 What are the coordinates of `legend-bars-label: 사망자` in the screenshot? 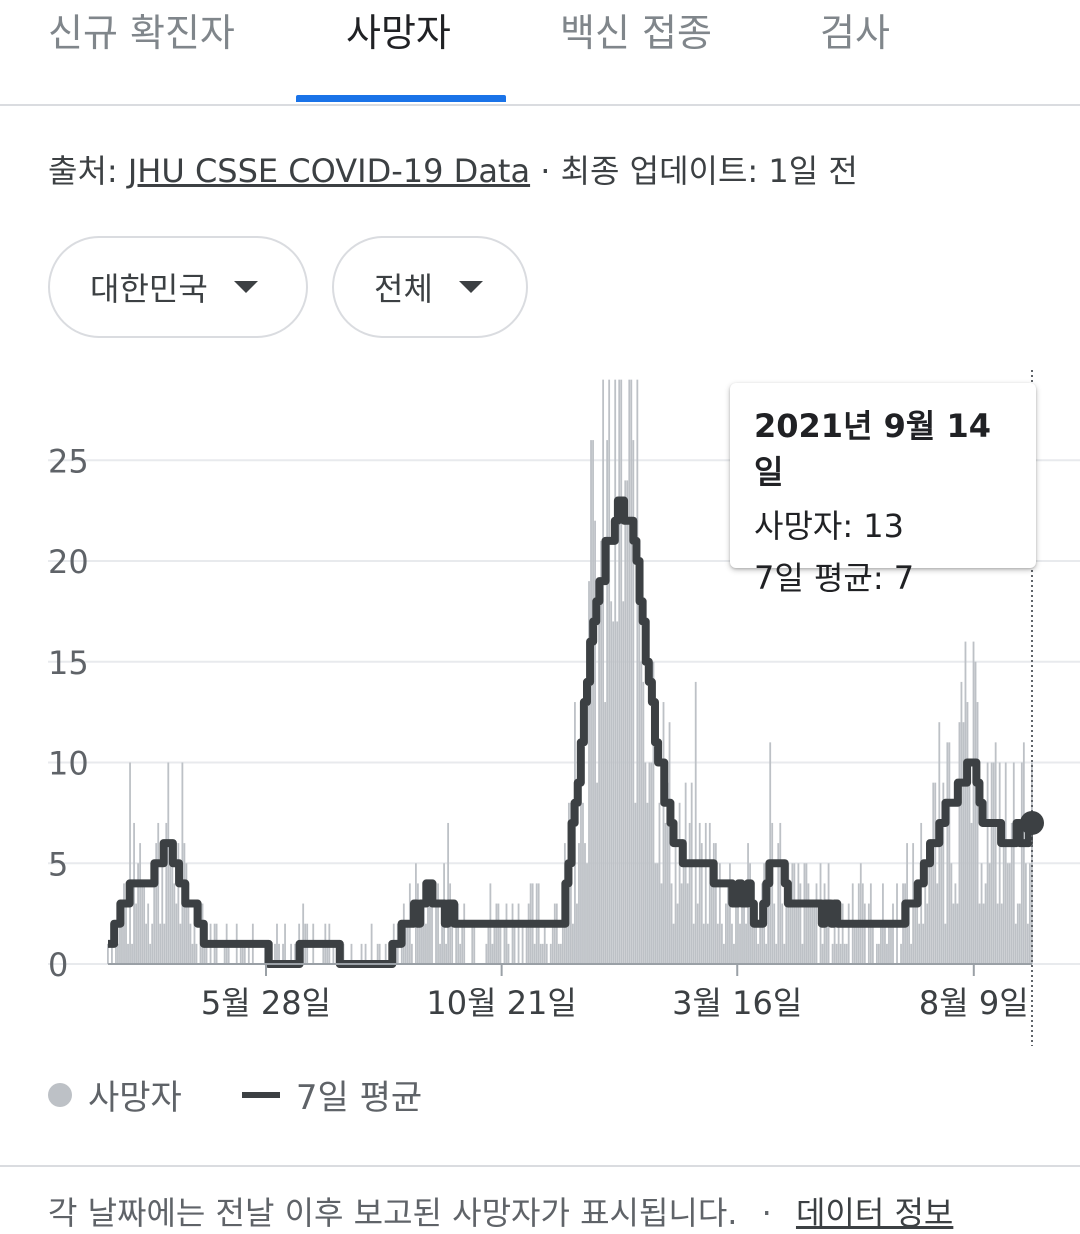 It's located at (135, 1098).